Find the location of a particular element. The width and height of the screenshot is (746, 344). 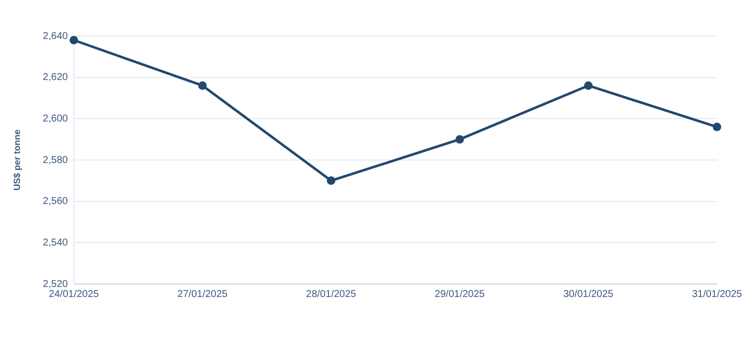

x-tick-label: 27/01/2025 is located at coordinates (202, 294).